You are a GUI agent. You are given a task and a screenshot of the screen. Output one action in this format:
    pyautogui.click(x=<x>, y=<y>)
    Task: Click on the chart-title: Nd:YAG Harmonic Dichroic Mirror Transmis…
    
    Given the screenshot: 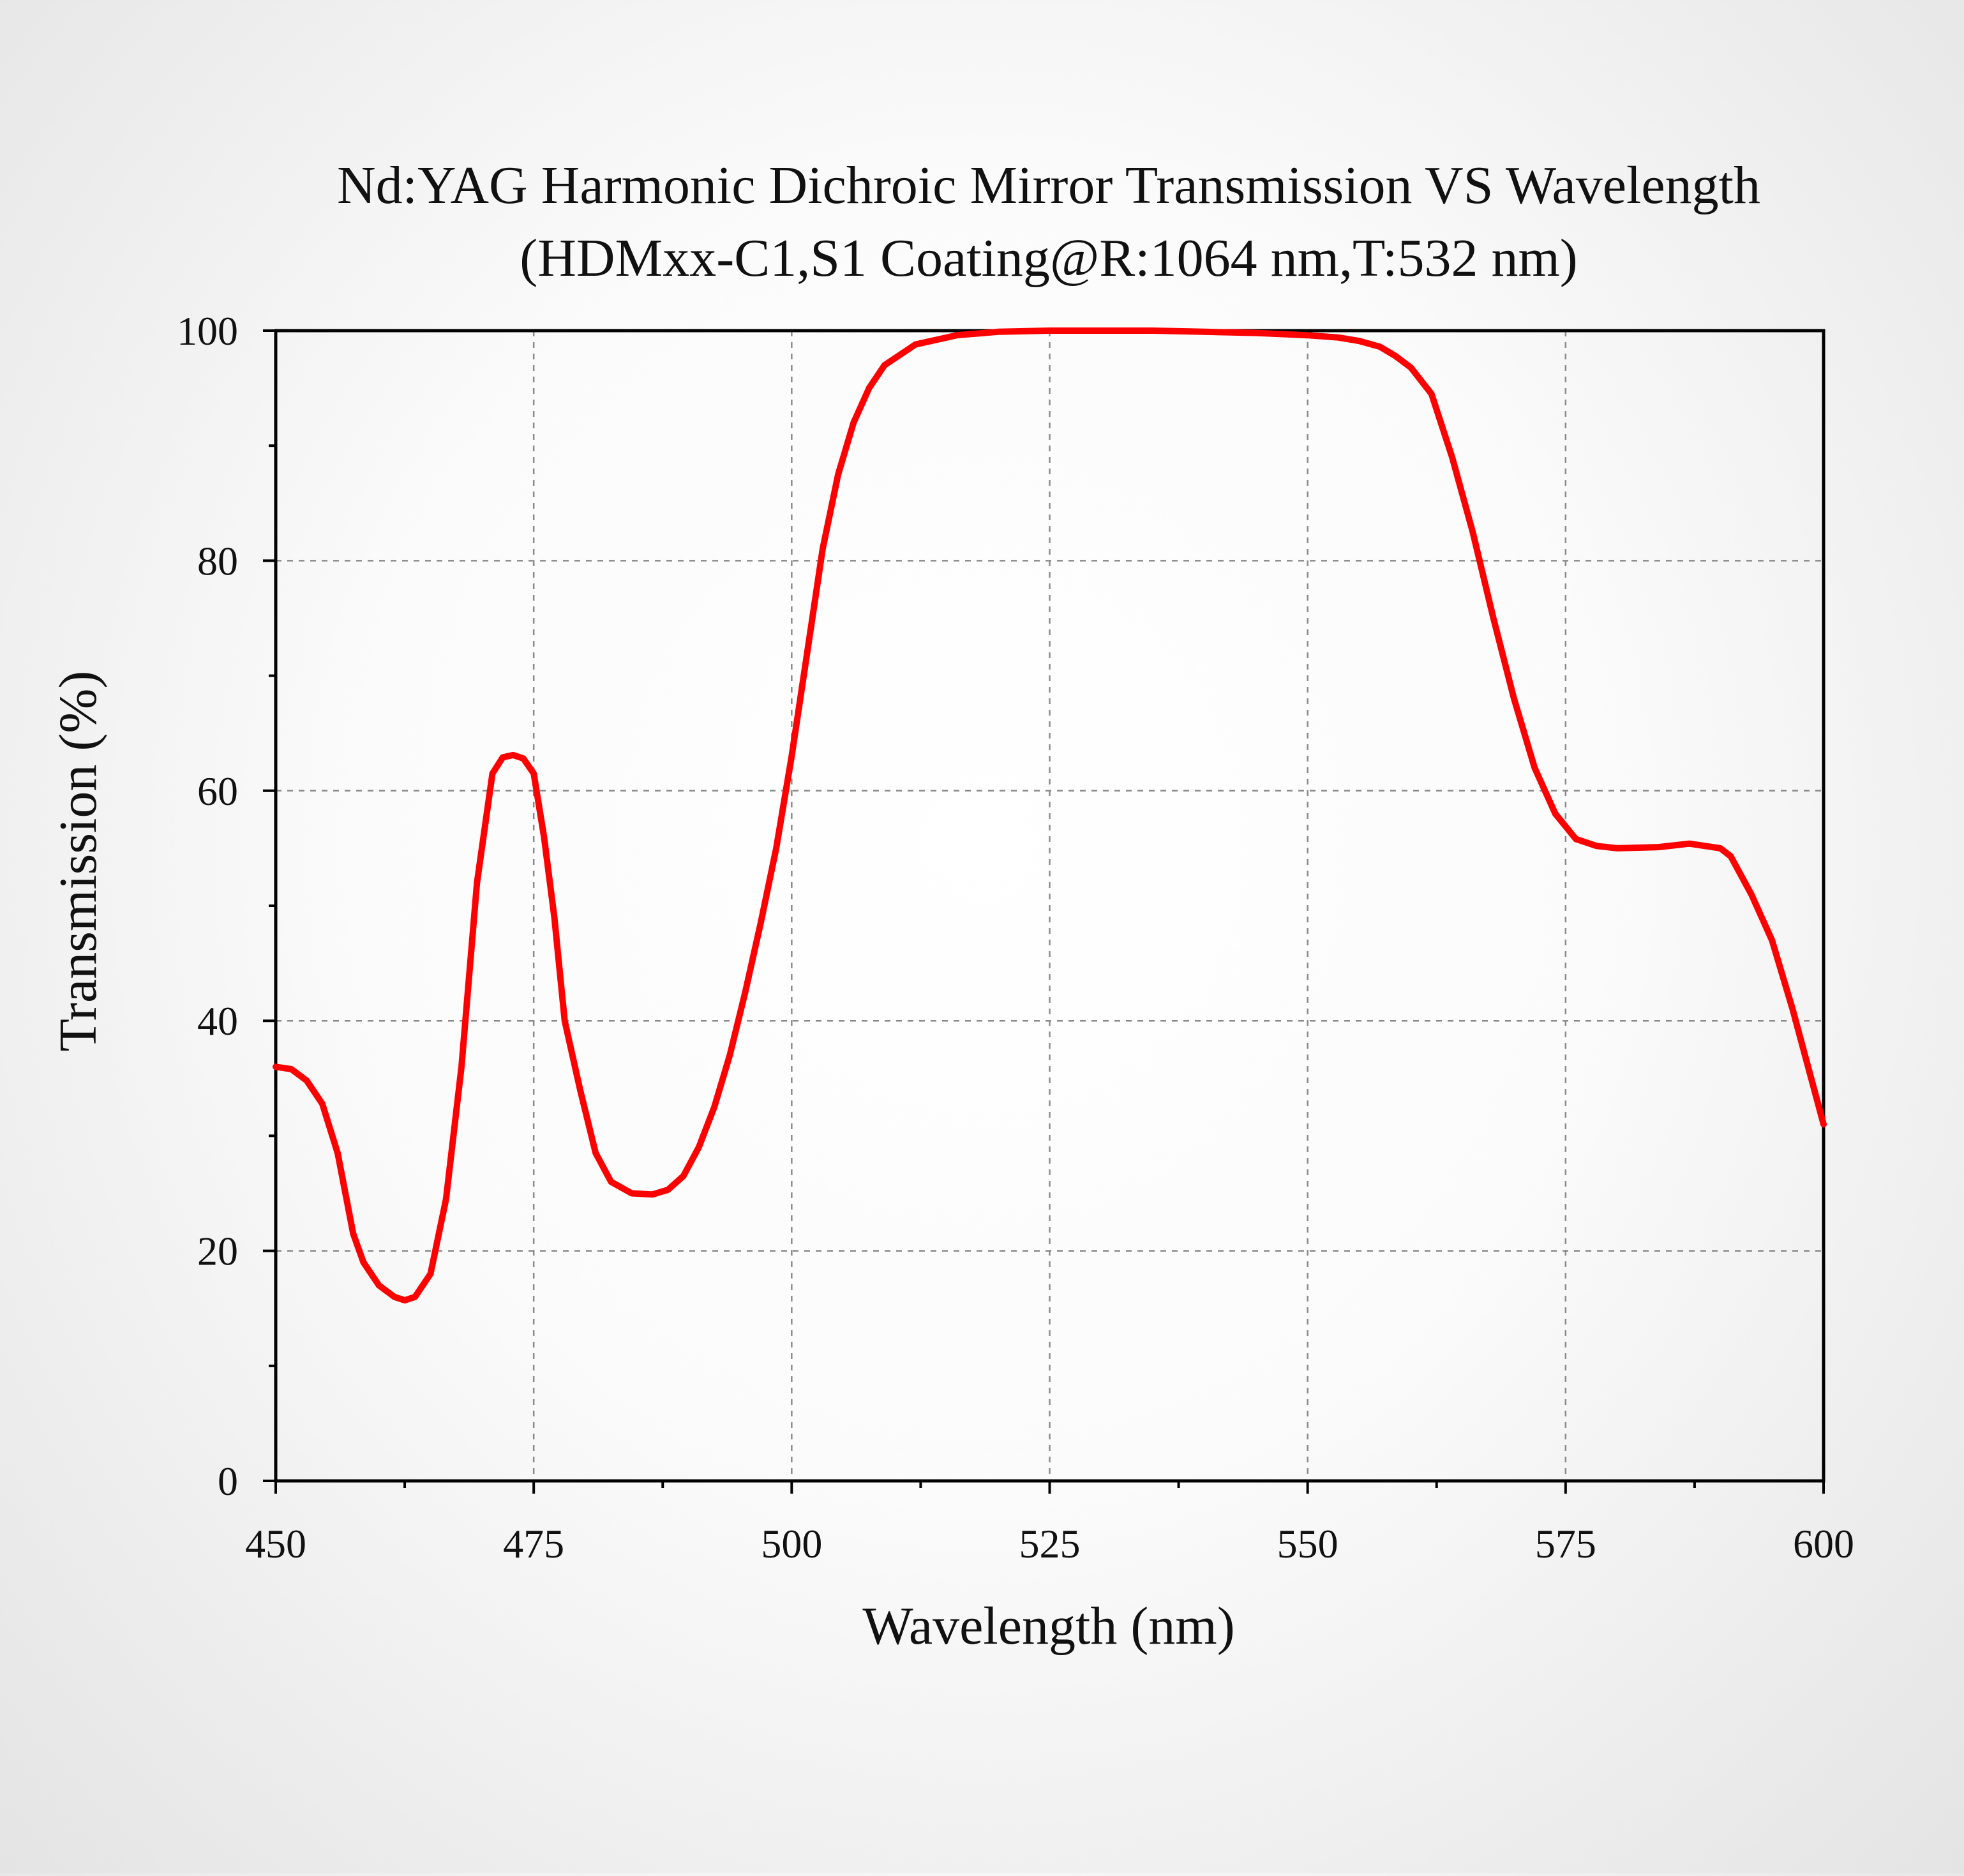 What is the action you would take?
    pyautogui.click(x=1048, y=186)
    